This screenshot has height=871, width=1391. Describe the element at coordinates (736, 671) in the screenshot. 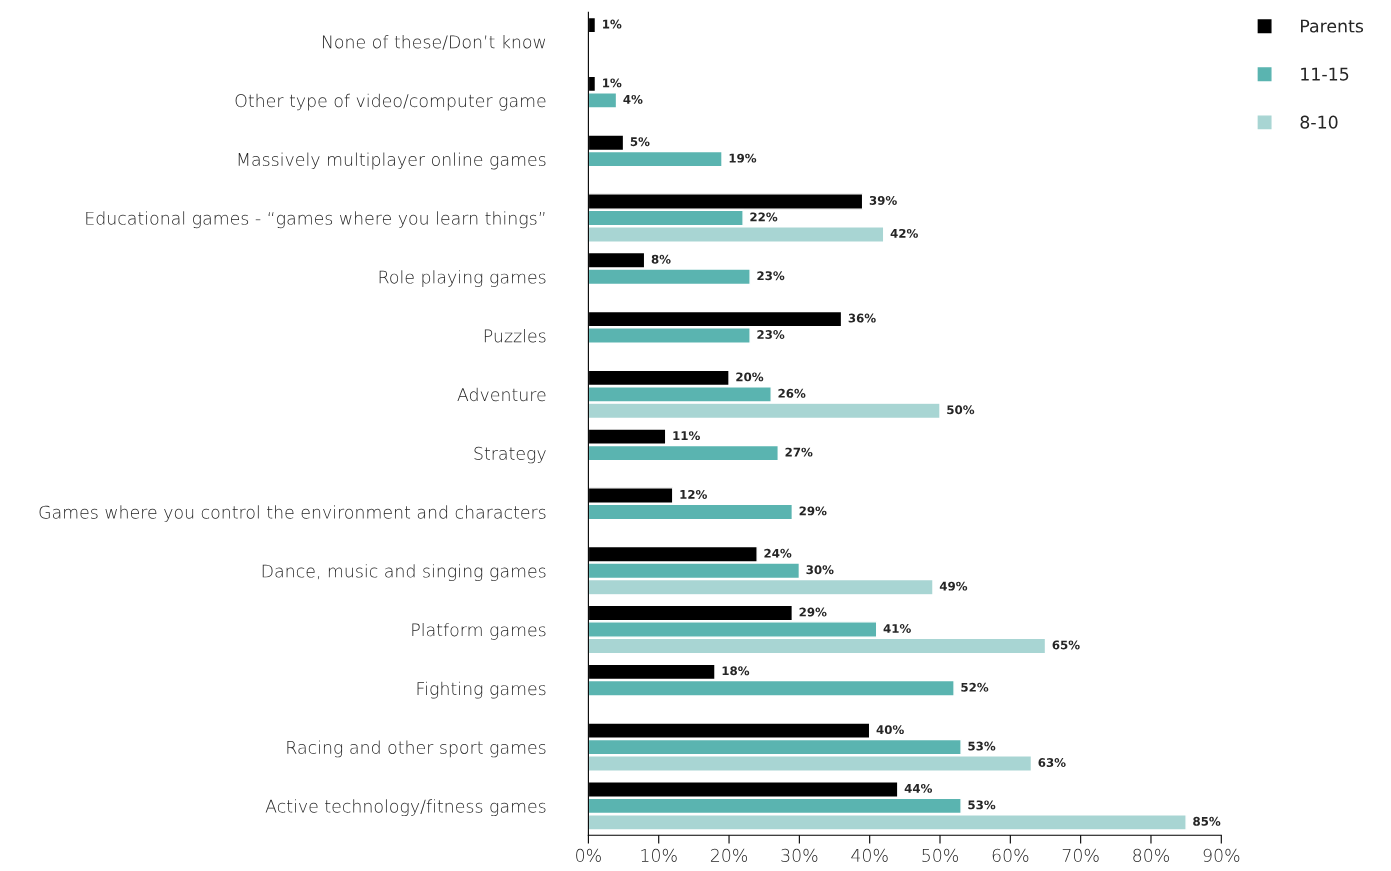

I see `data-label: 18%` at that location.